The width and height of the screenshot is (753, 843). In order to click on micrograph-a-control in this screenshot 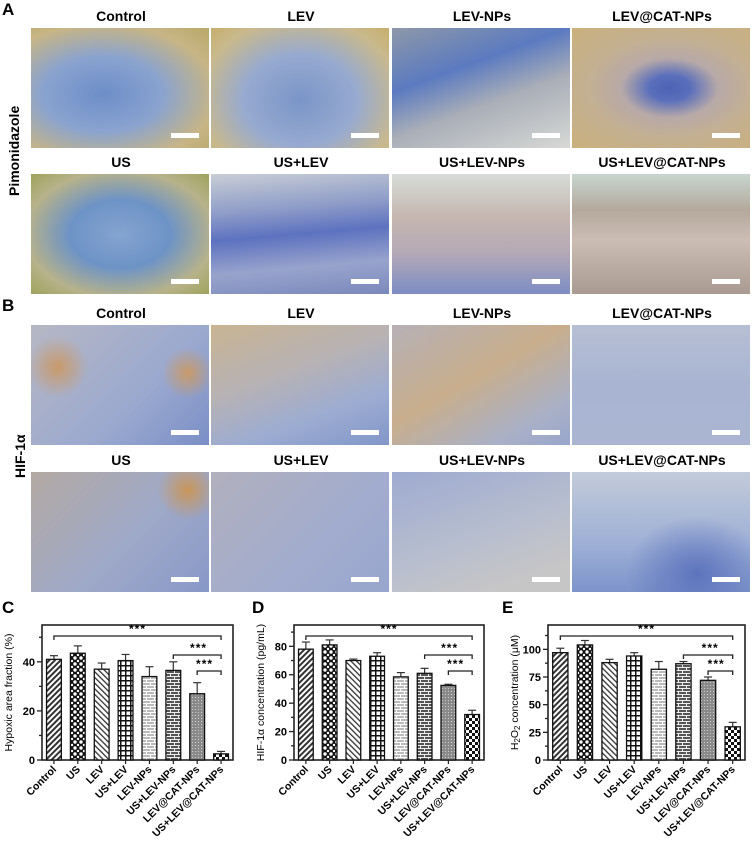, I will do `click(120, 88)`.